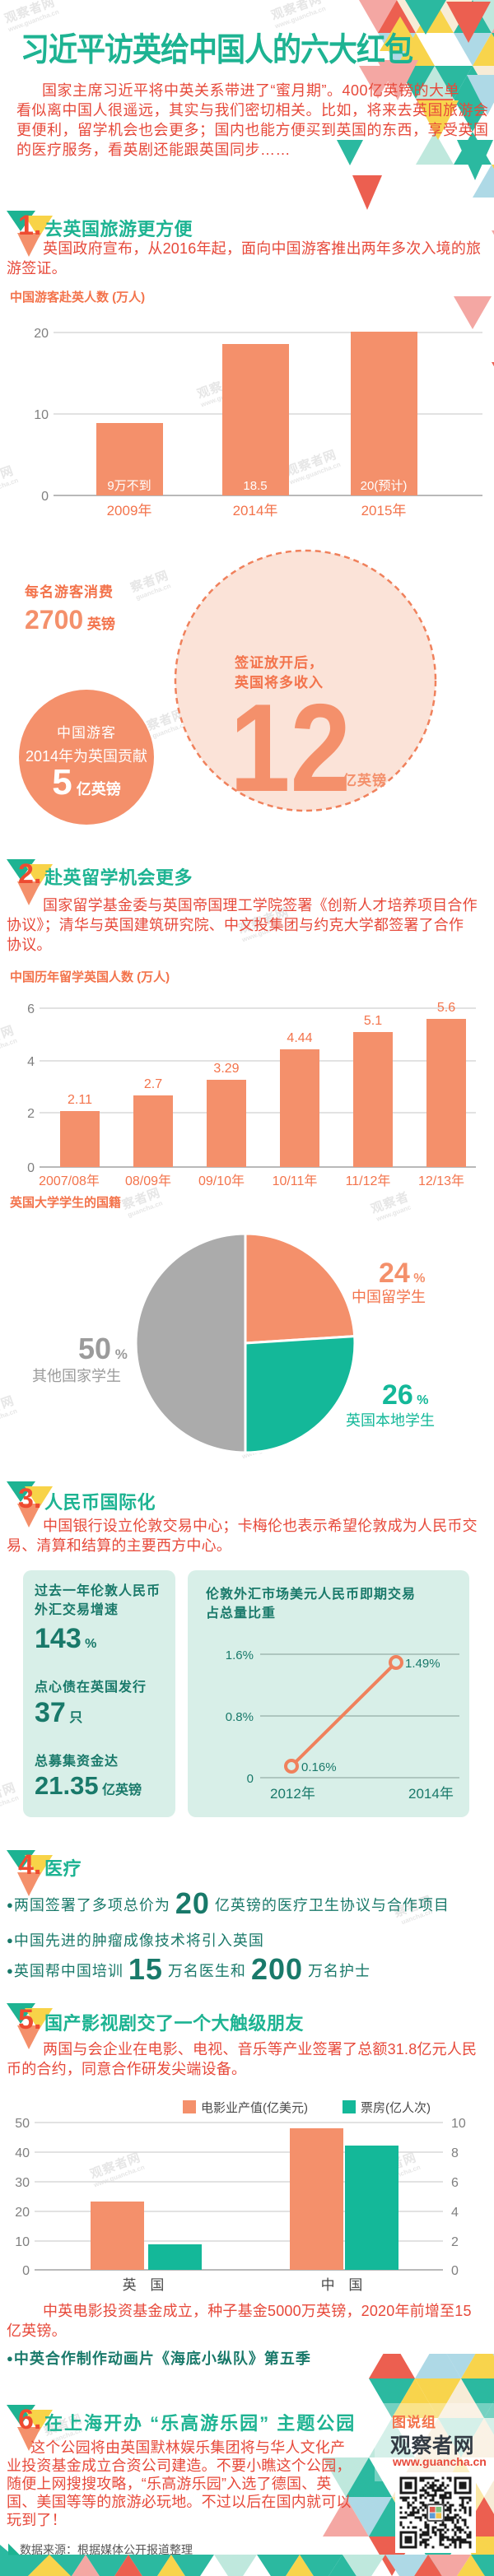 The image size is (494, 2576). Describe the element at coordinates (226, 1069) in the screenshot. I see `svg-text: 3.29` at that location.